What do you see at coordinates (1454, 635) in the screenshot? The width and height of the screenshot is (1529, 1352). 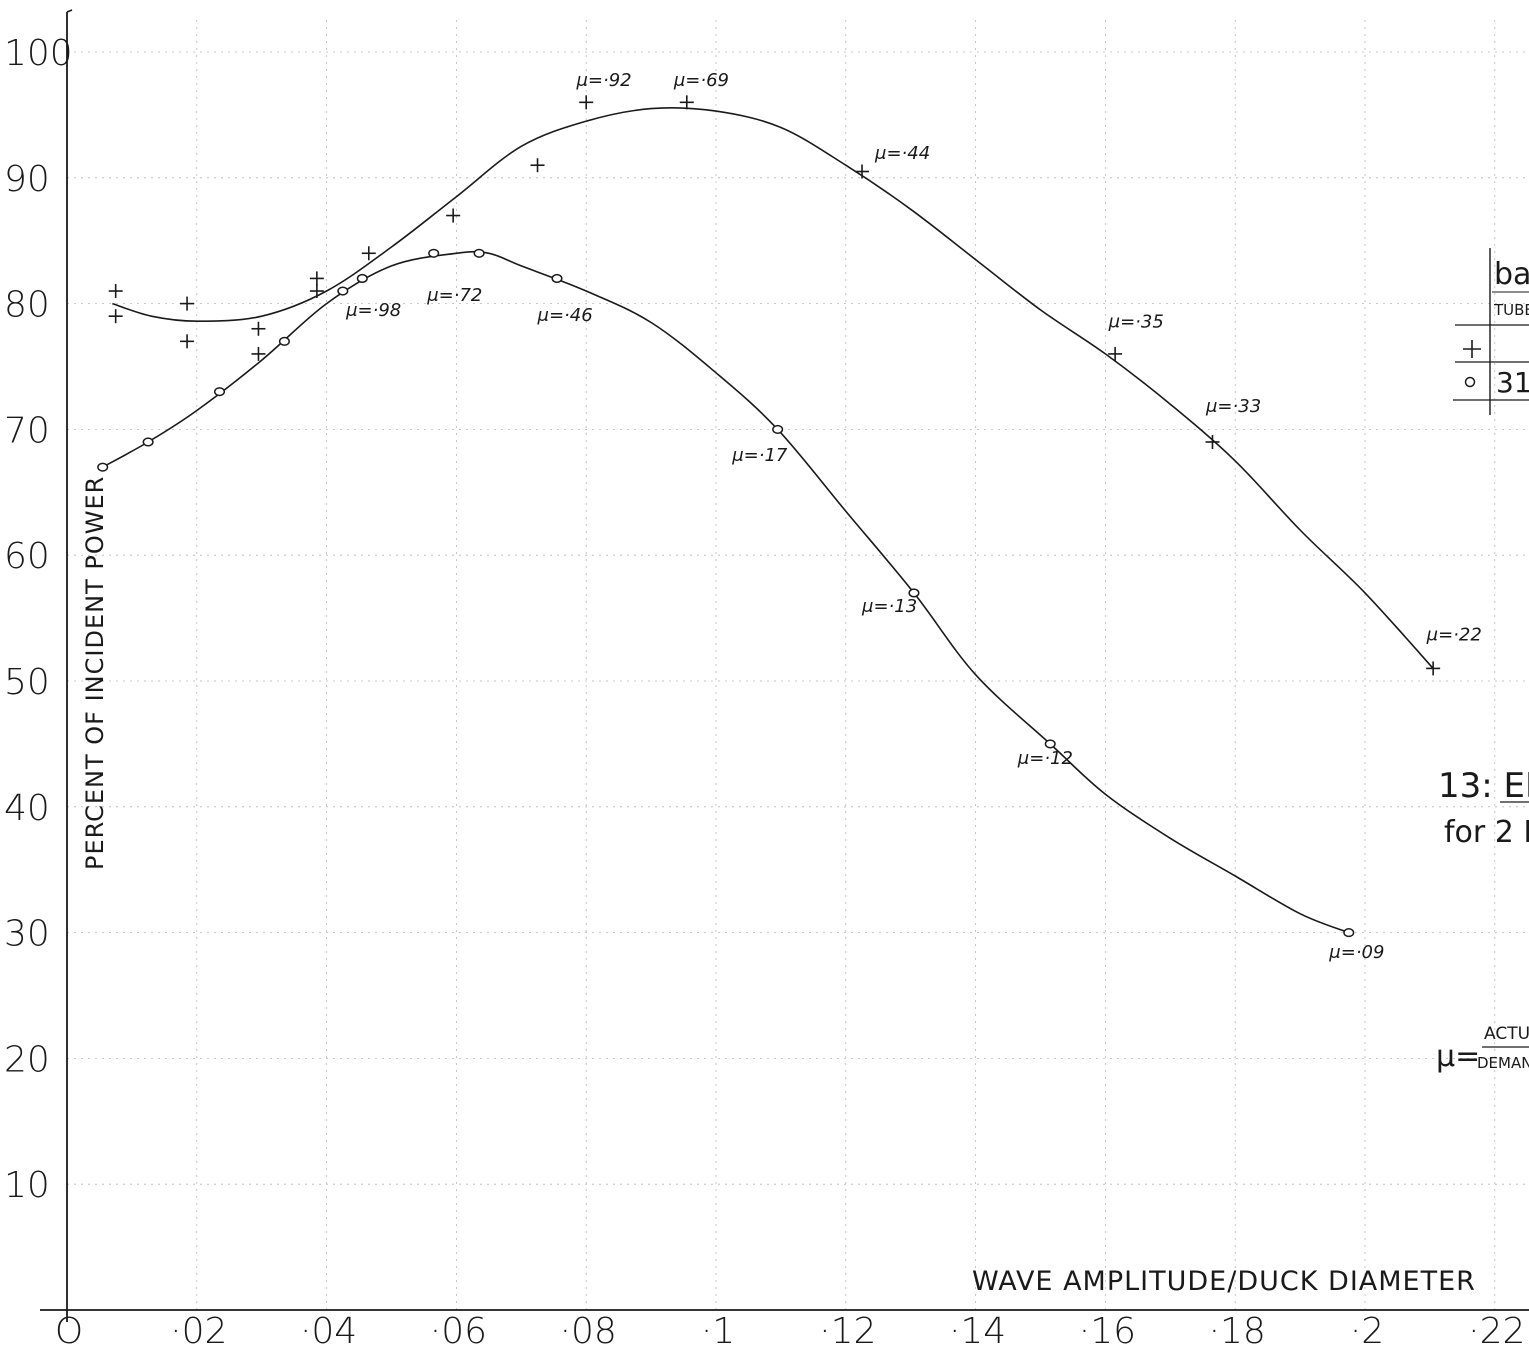 I see `mu-annotation: μ=·22` at bounding box center [1454, 635].